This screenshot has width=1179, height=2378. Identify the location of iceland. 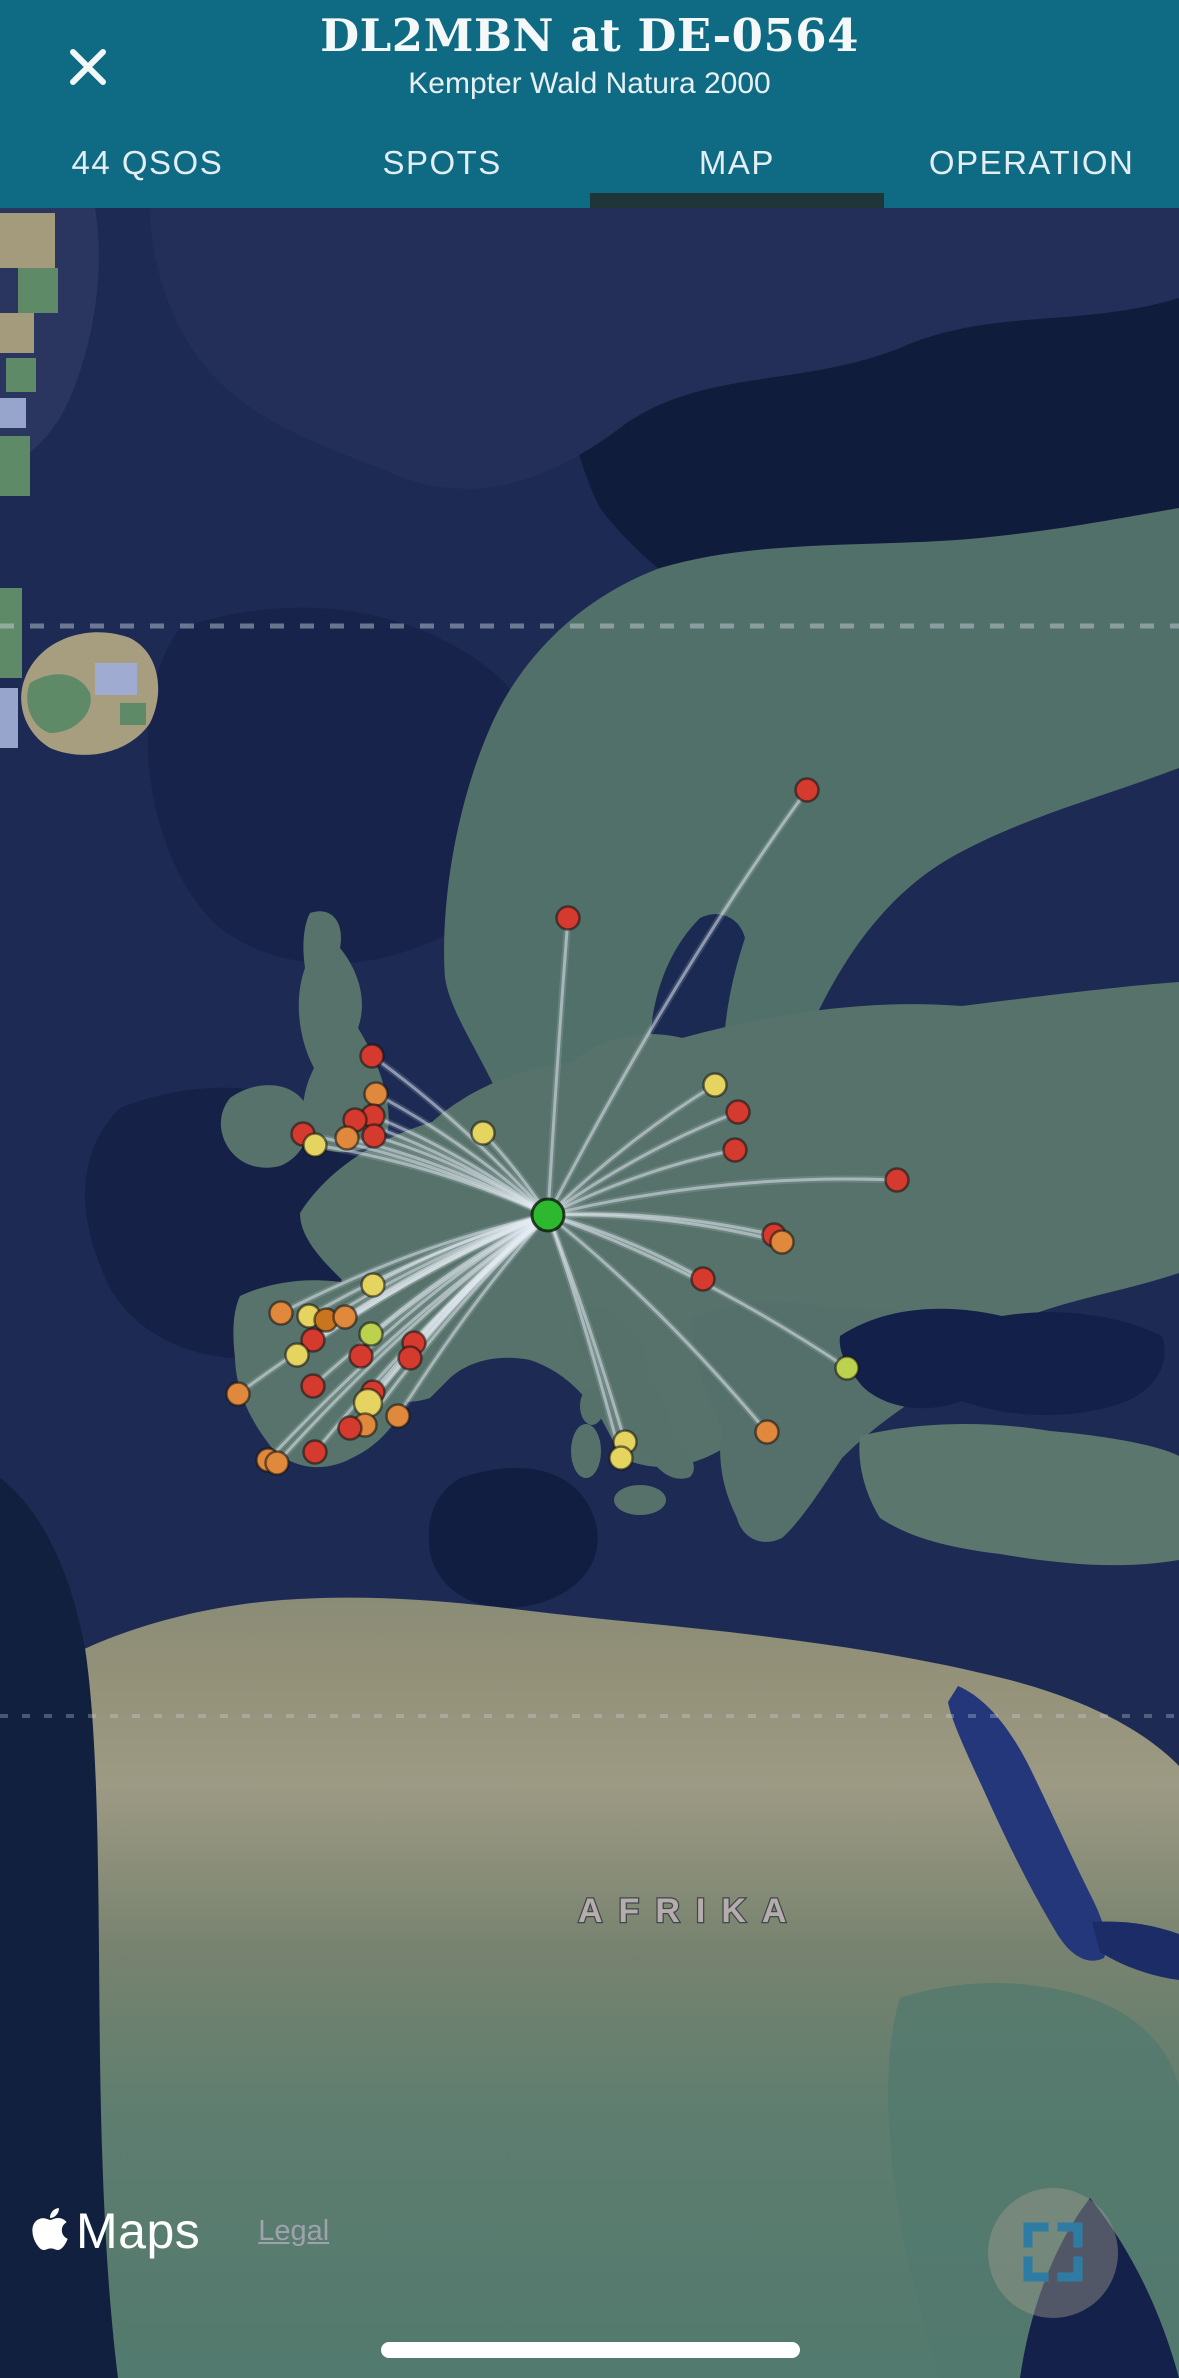
(90, 693).